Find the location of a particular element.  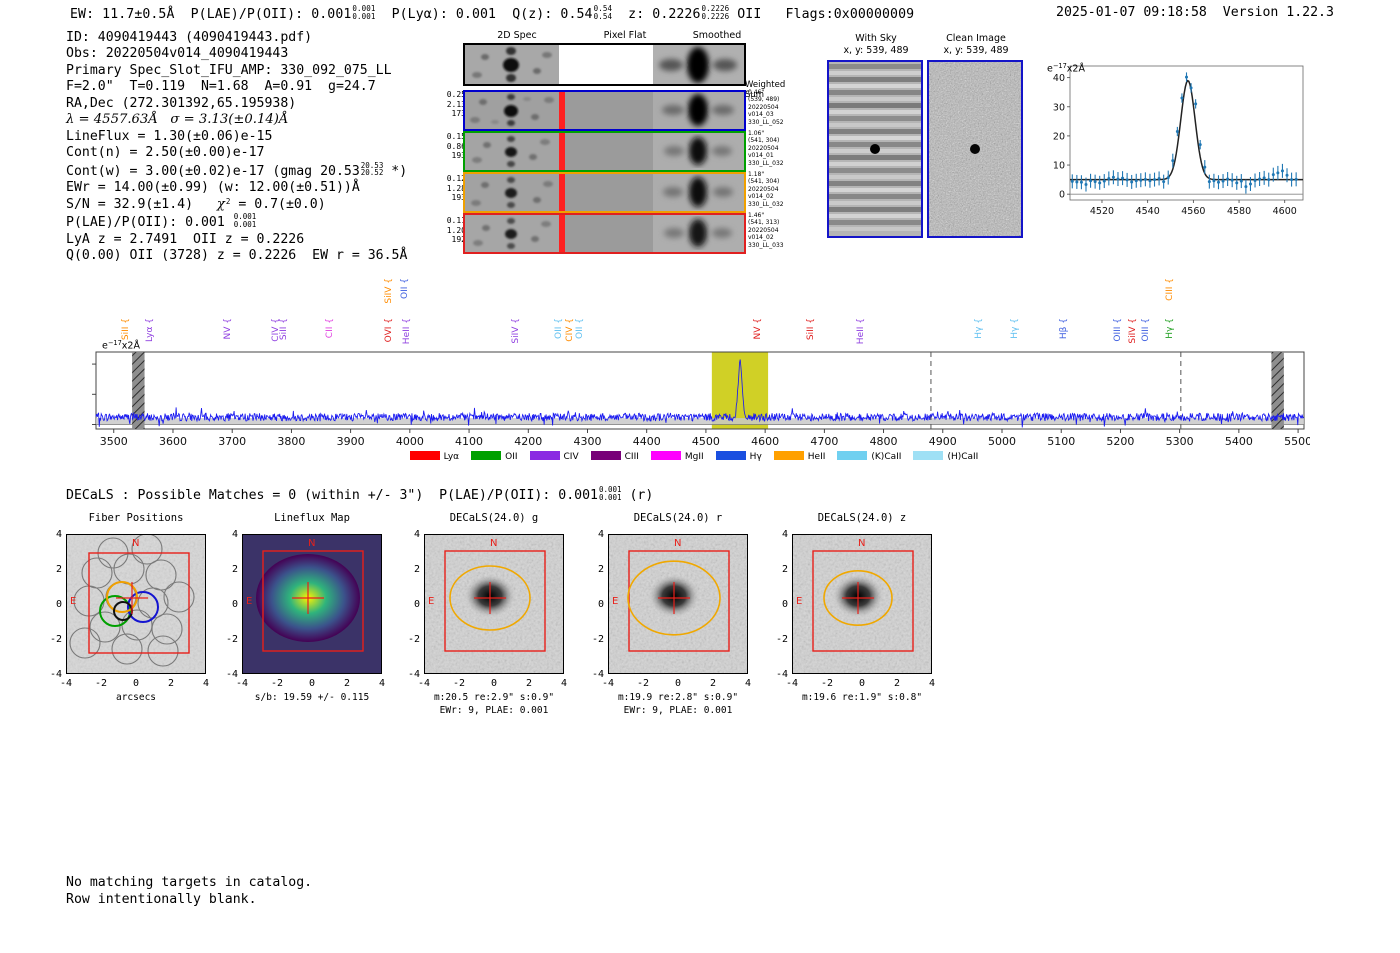

decals-plae-errors: 0.001 0.001 is located at coordinates (610, 493).